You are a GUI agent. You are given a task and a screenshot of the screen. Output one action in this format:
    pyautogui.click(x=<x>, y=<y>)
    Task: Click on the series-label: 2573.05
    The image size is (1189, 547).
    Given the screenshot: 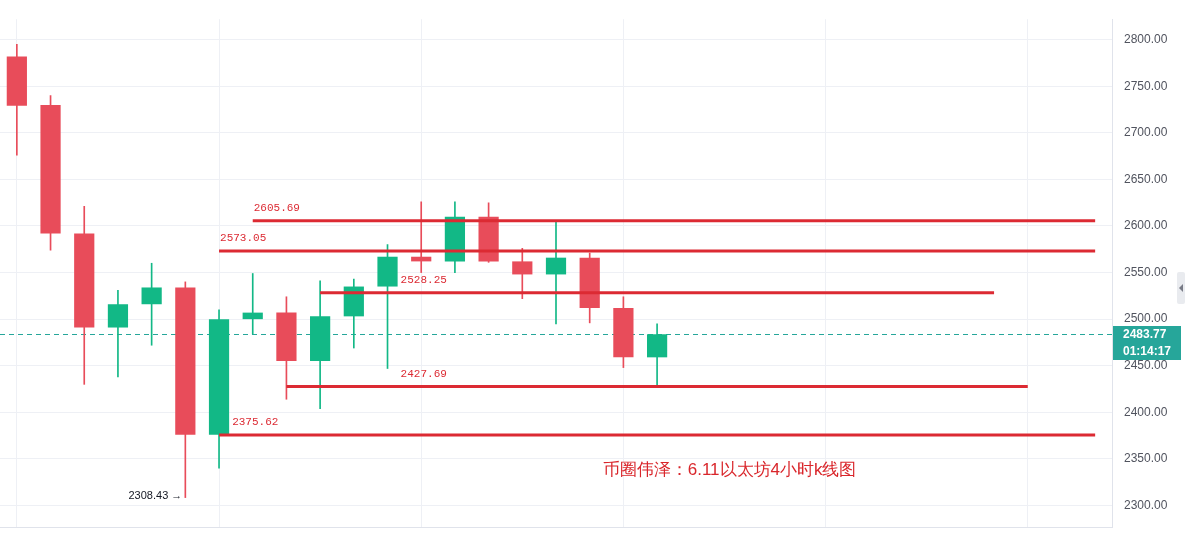 What is the action you would take?
    pyautogui.click(x=243, y=238)
    